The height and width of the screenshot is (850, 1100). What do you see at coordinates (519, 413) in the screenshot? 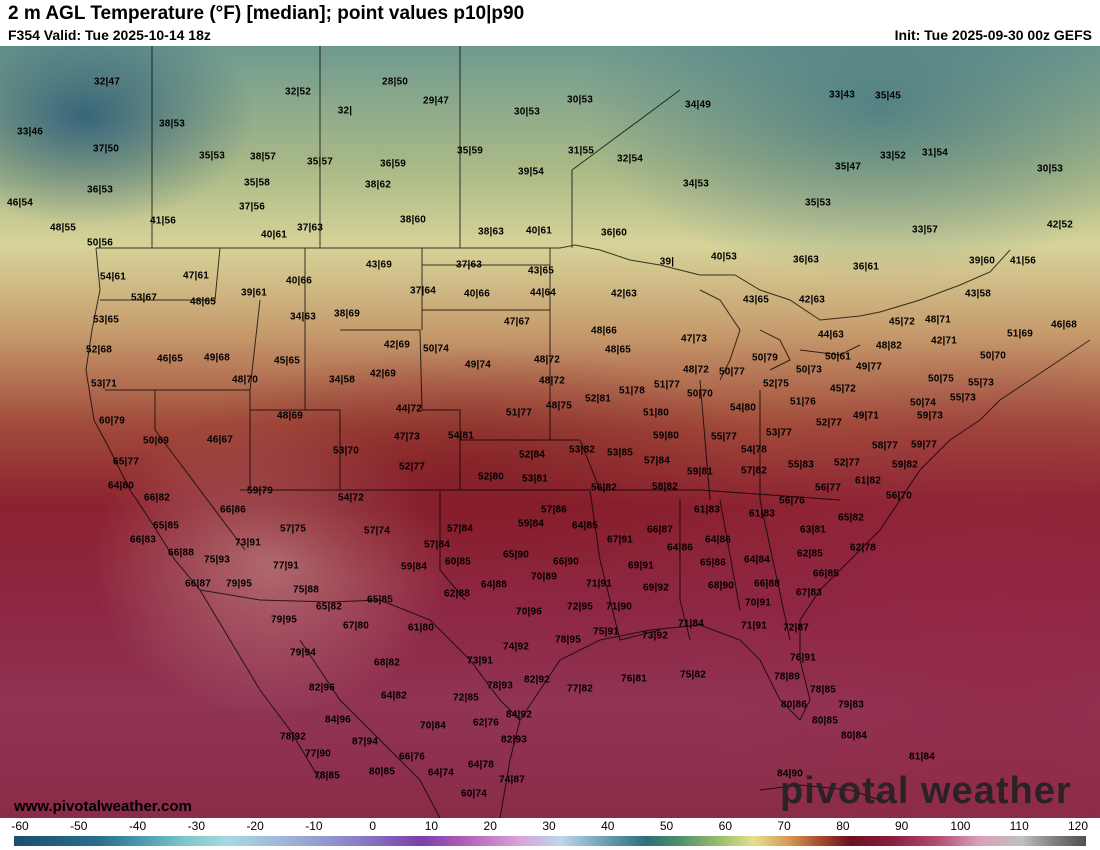
I see `point-value-label: 51|77` at bounding box center [519, 413].